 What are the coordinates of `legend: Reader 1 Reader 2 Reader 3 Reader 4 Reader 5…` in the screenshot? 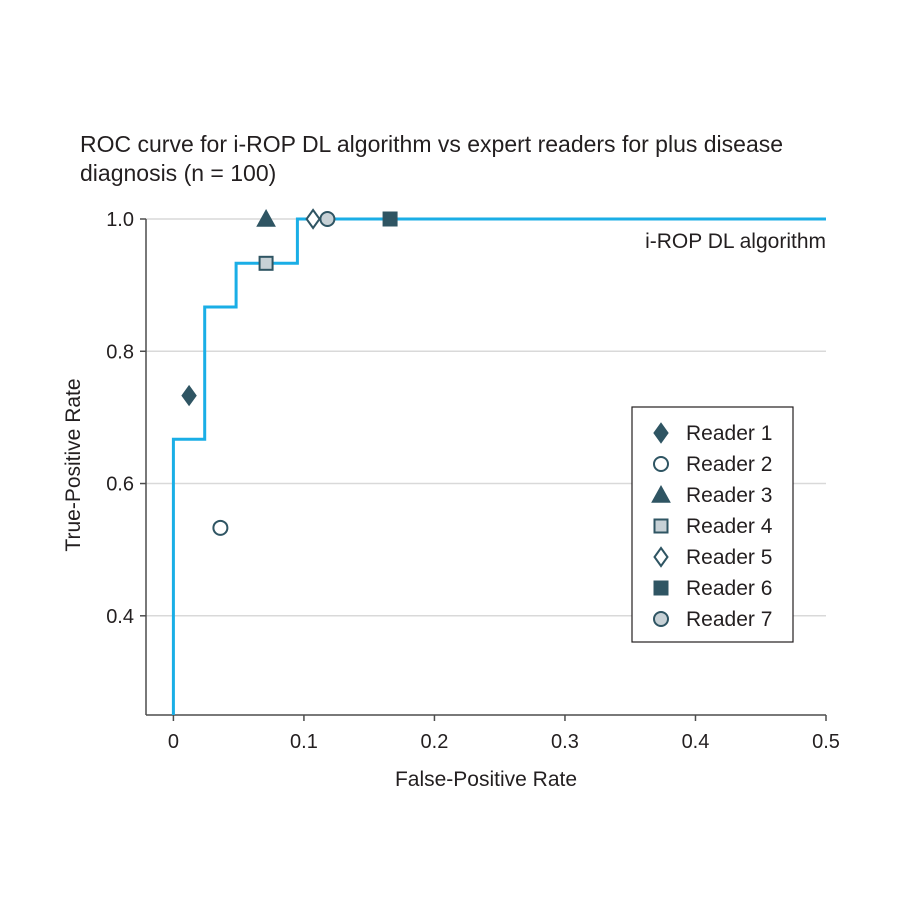 It's located at (712, 524).